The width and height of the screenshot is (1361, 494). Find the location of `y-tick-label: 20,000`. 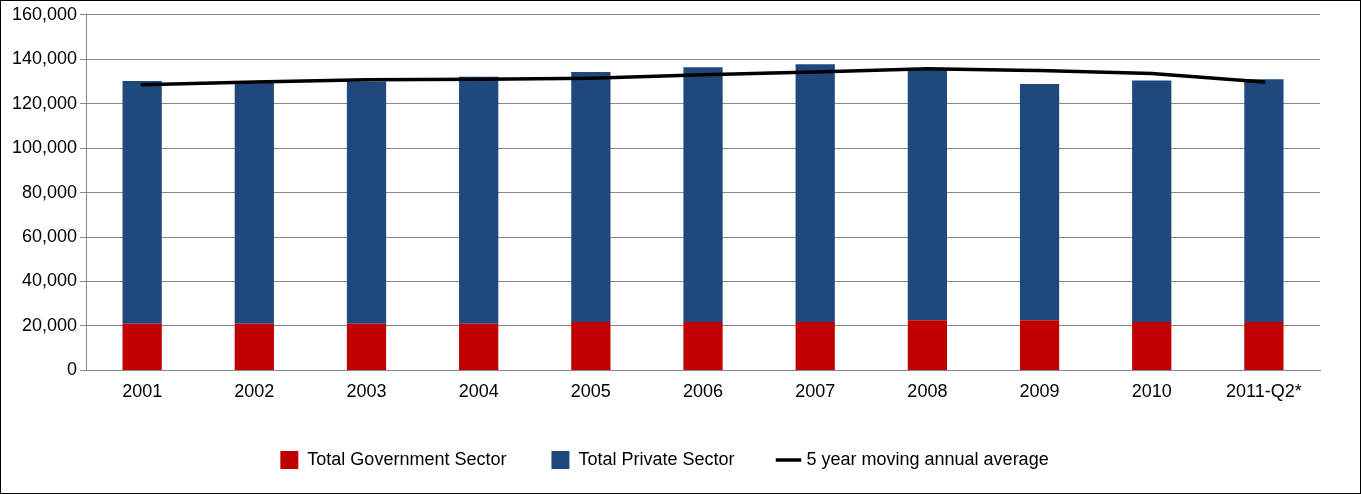

y-tick-label: 20,000 is located at coordinates (50, 324).